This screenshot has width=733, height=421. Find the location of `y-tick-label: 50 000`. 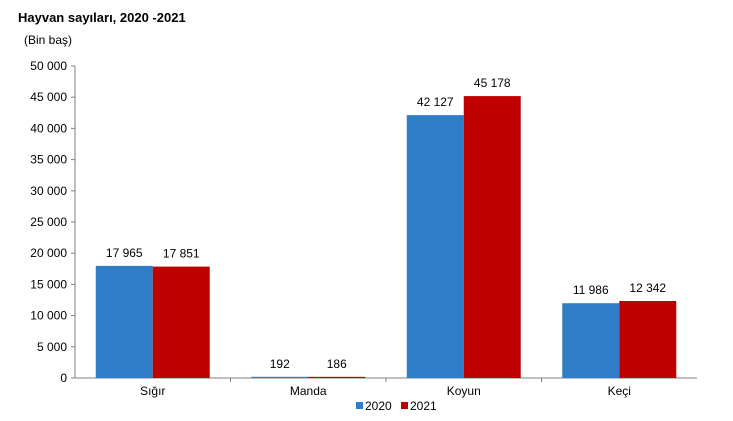

y-tick-label: 50 000 is located at coordinates (48, 66).